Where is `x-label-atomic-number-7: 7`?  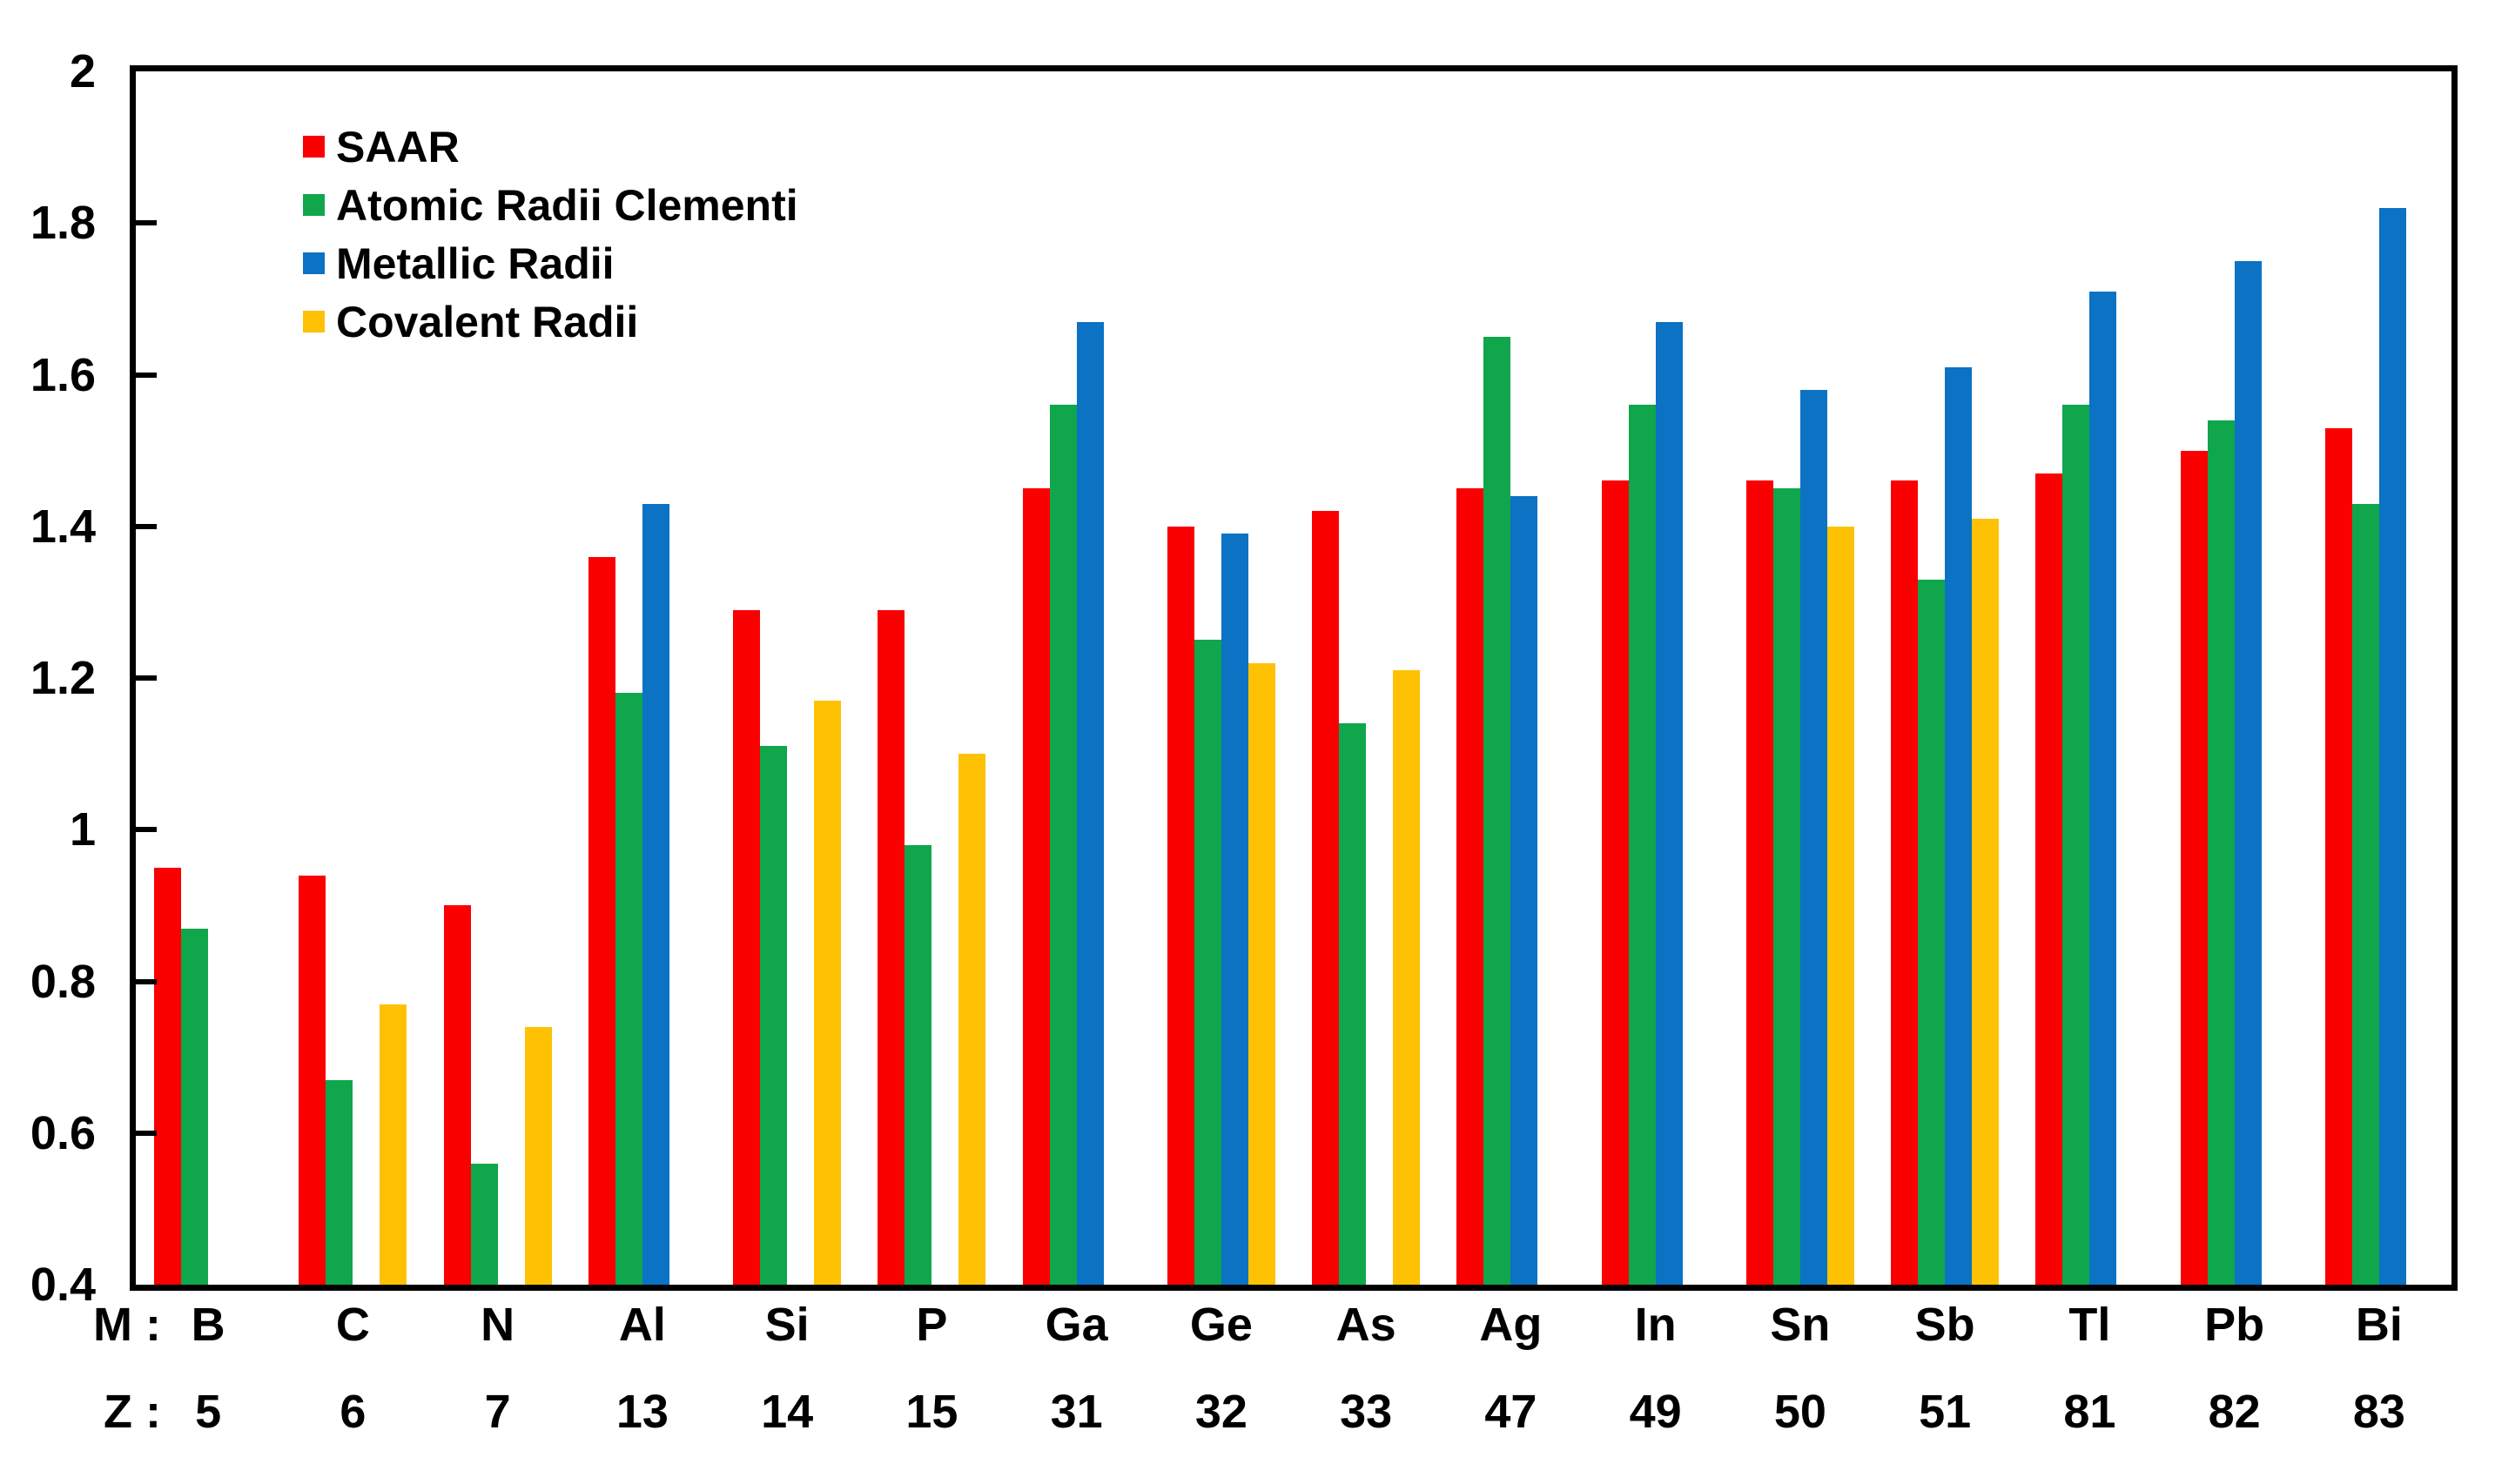 x-label-atomic-number-7: 7 is located at coordinates (497, 1412).